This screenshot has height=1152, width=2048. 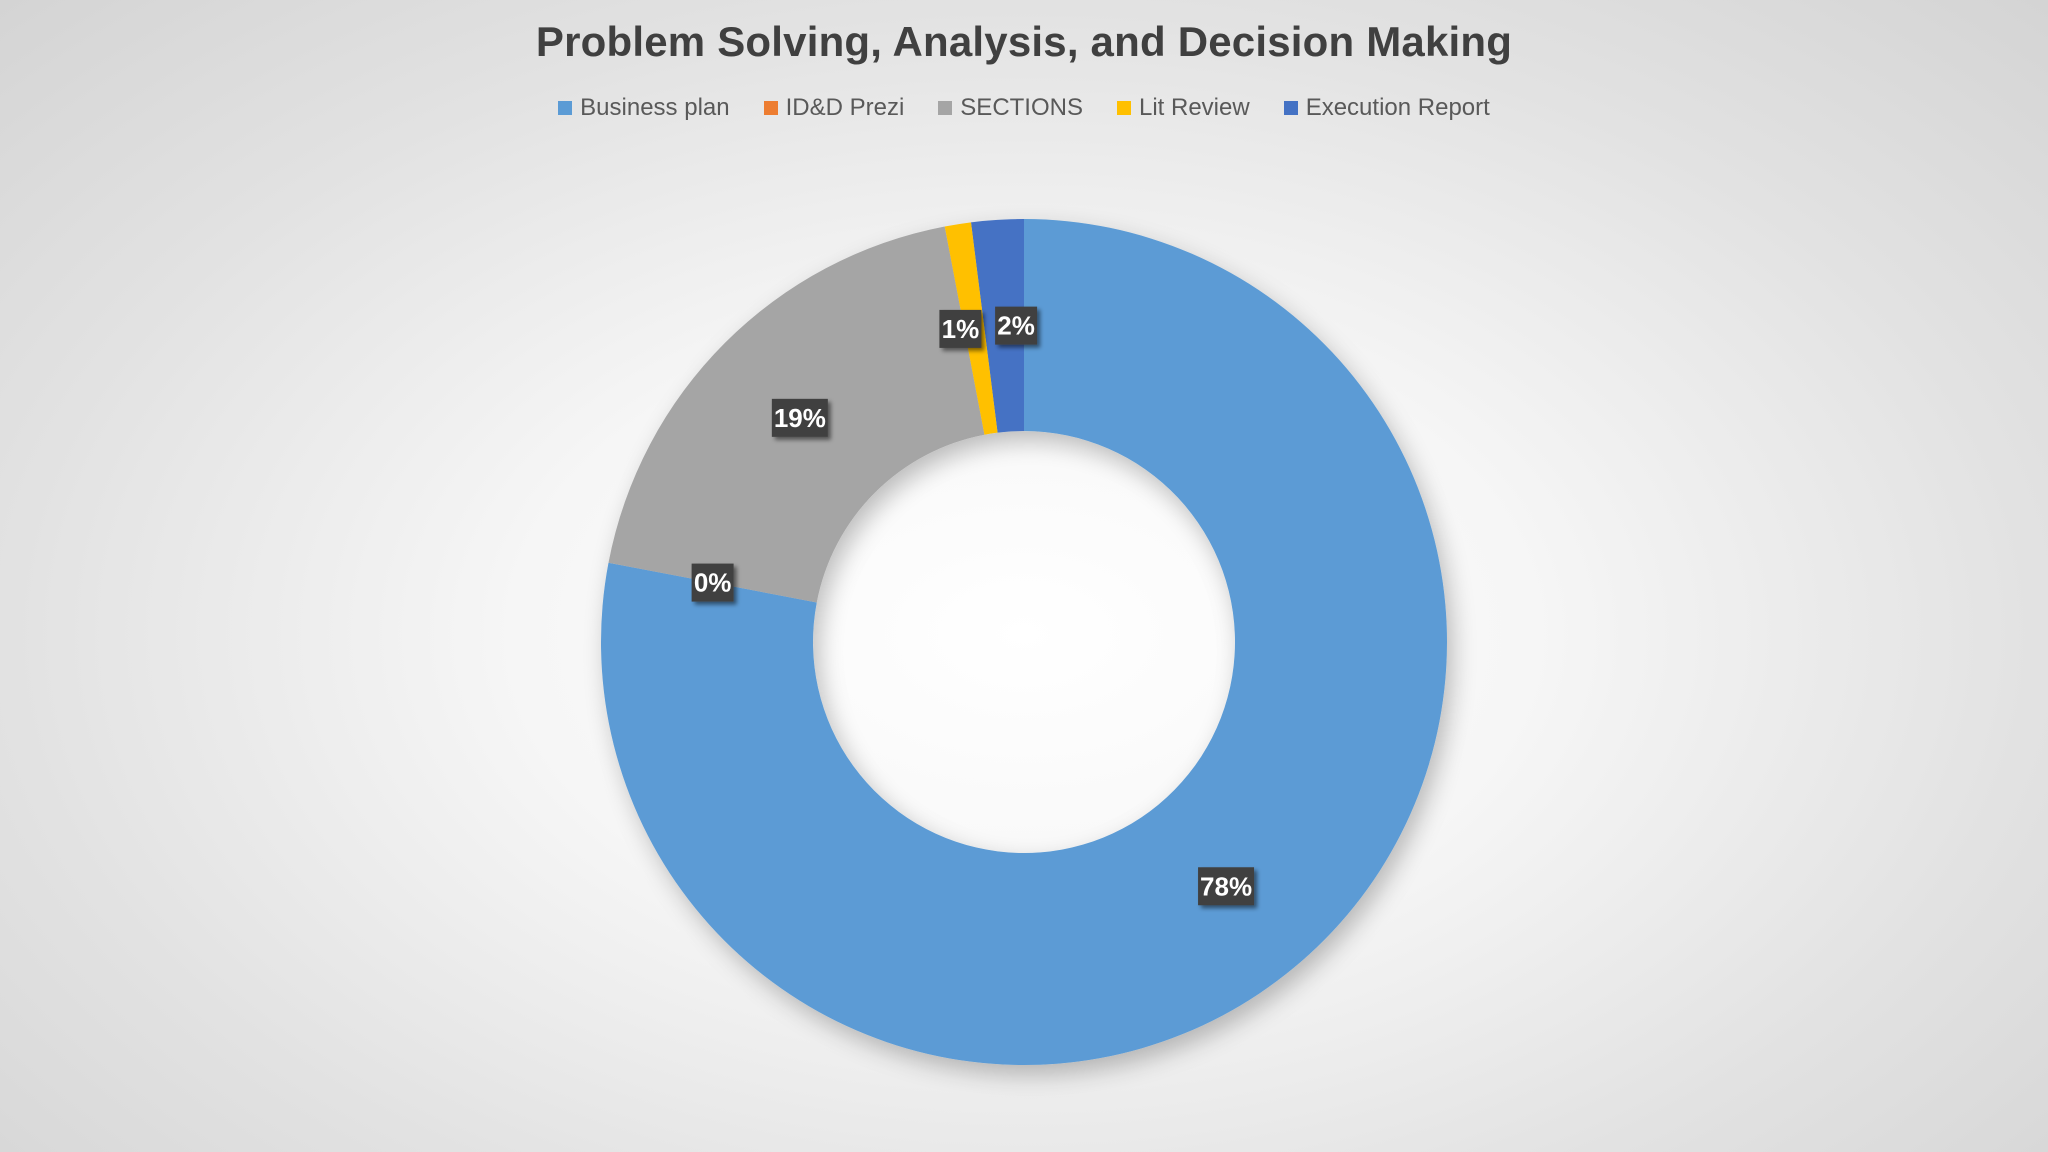 I want to click on data-label: 19%, so click(x=799, y=417).